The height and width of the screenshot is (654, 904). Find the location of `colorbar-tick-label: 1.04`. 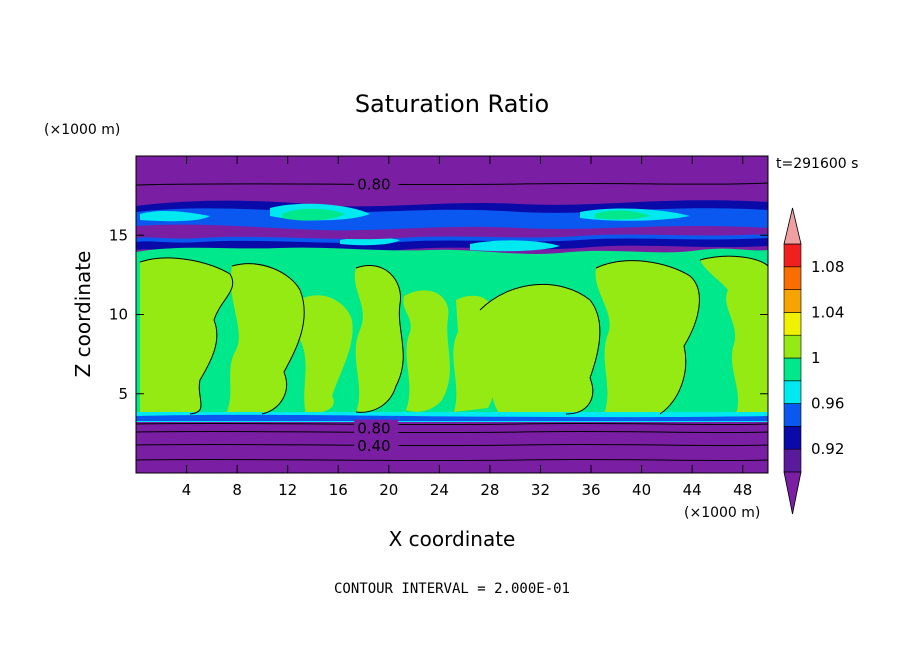

colorbar-tick-label: 1.04 is located at coordinates (827, 312).